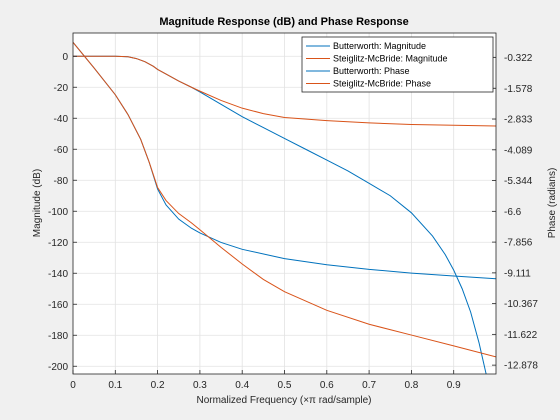  What do you see at coordinates (265, 380) in the screenshot?
I see `x-axis: 0 0.1 0.2 0.3 0.4 0.5 0.6 0.7 0.8 0.9` at bounding box center [265, 380].